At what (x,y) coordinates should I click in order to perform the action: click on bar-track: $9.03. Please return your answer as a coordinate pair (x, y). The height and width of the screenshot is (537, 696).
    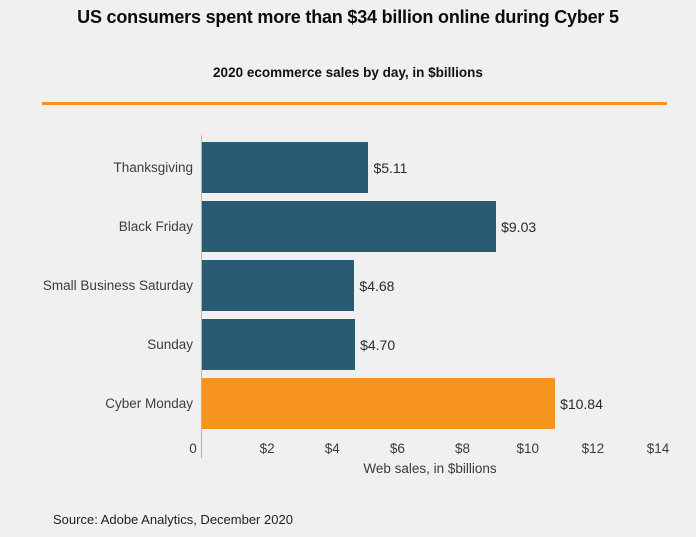
    Looking at the image, I should click on (430, 226).